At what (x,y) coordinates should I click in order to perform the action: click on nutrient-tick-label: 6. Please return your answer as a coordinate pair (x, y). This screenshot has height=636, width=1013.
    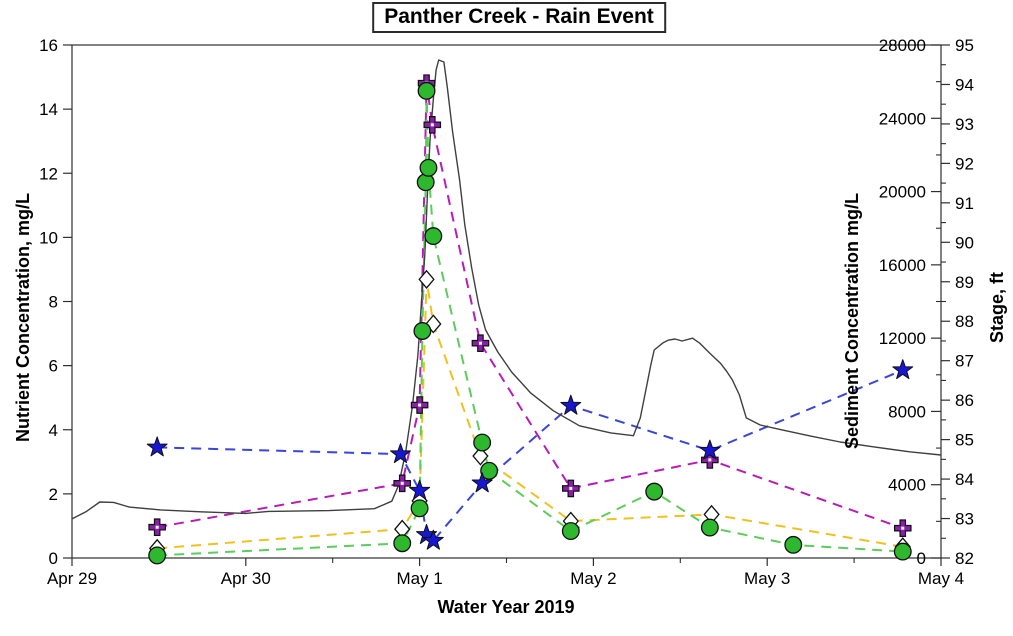
    Looking at the image, I should click on (53, 366).